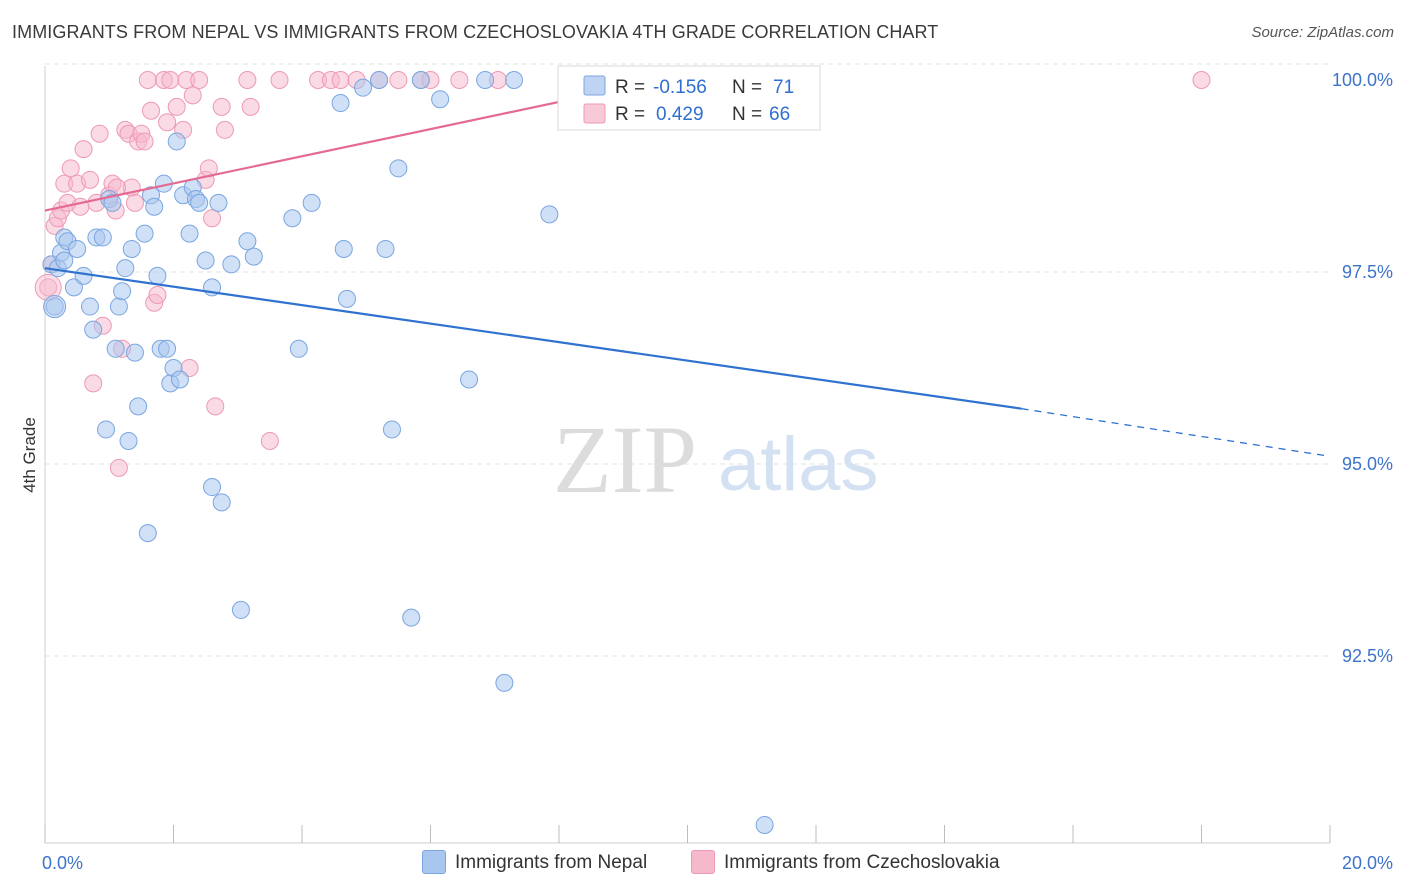 The image size is (1406, 892). Describe the element at coordinates (779, 114) in the screenshot. I see `stats-czech-n-value: 66` at that location.